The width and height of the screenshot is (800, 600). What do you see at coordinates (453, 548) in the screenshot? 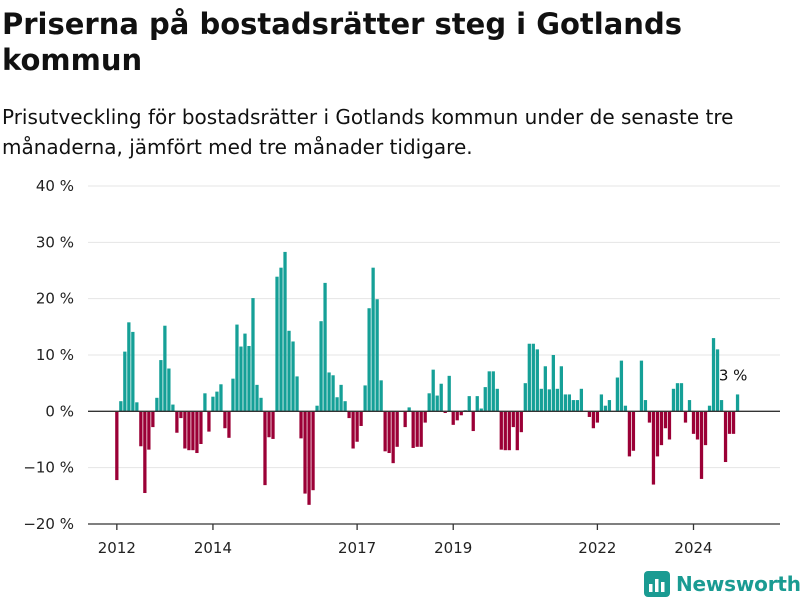
I see `x-tick-label: 2019` at bounding box center [453, 548].